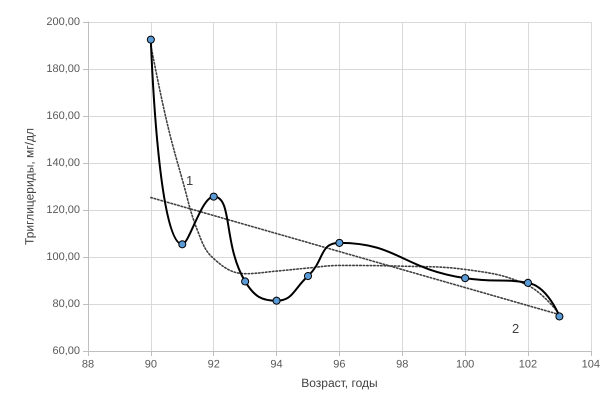 The width and height of the screenshot is (603, 405). Describe the element at coordinates (190, 180) in the screenshot. I see `annotation: 1` at that location.